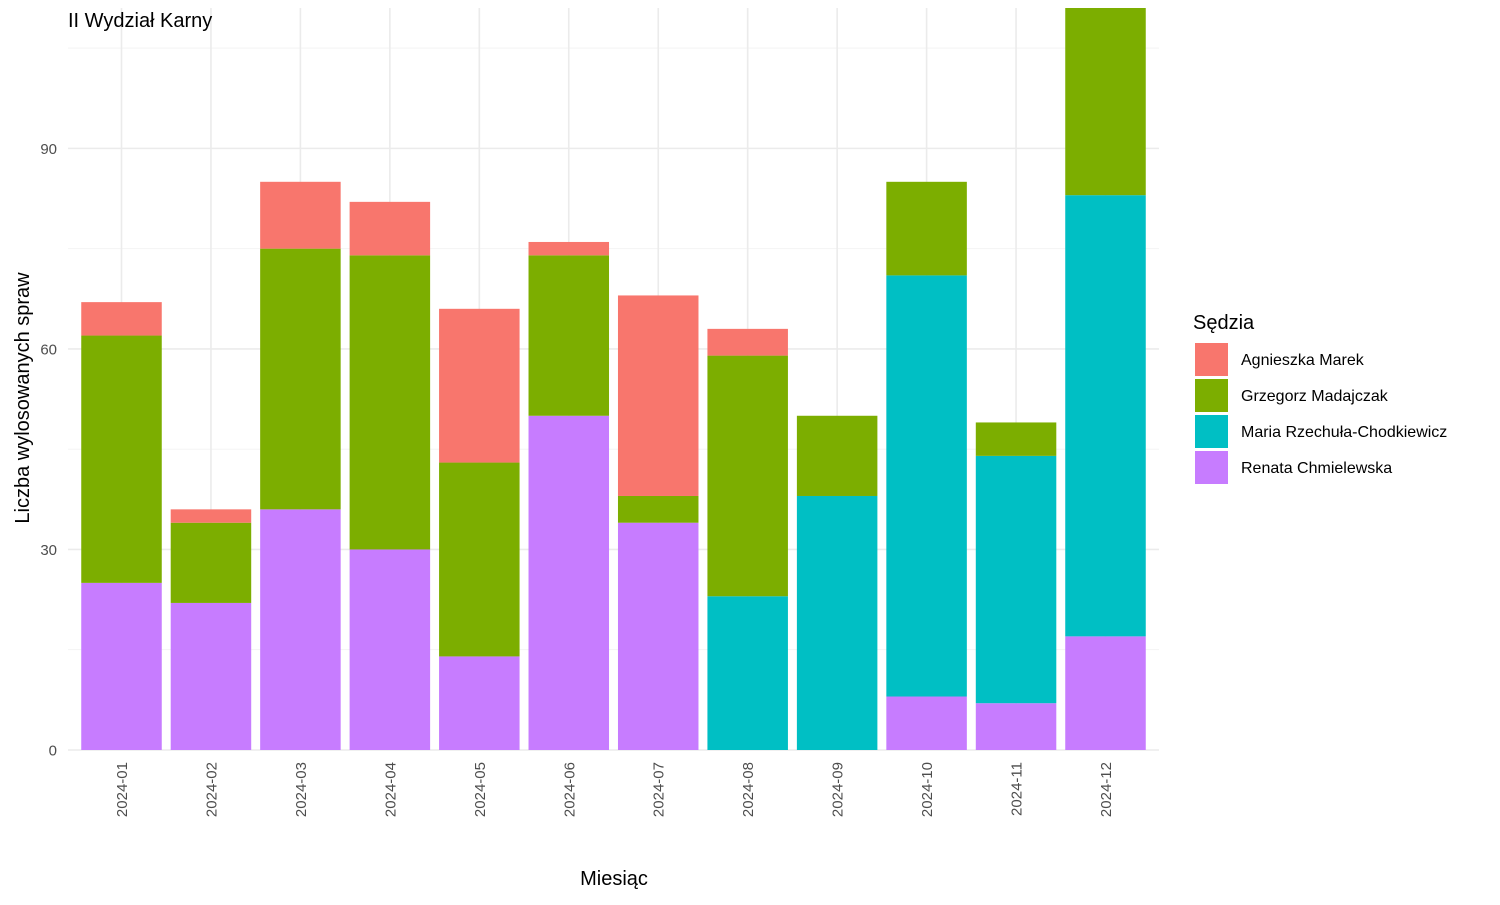  Describe the element at coordinates (121, 319) in the screenshot. I see `bar-segment: 2024-01 — Agnieszka Marek: 5` at that location.